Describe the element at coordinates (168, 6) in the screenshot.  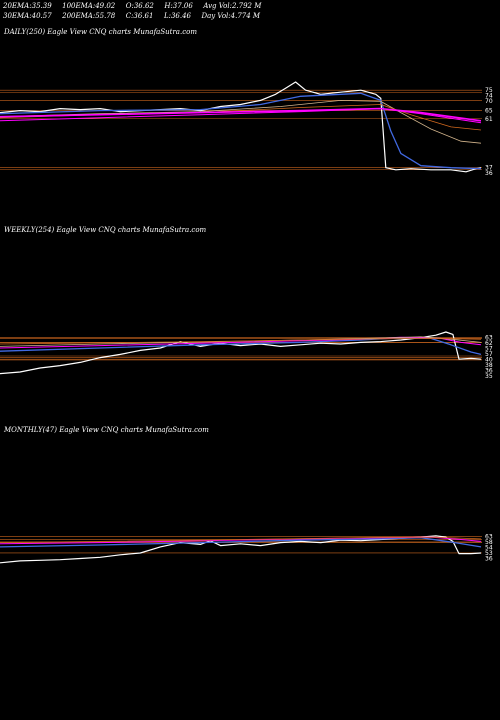
I see `high-label: H:` at that location.